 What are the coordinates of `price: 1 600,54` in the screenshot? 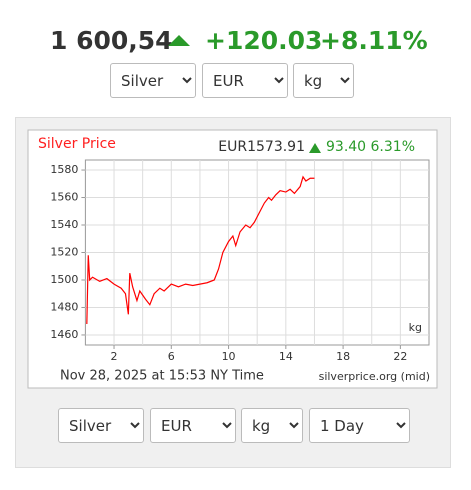 It's located at (111, 40).